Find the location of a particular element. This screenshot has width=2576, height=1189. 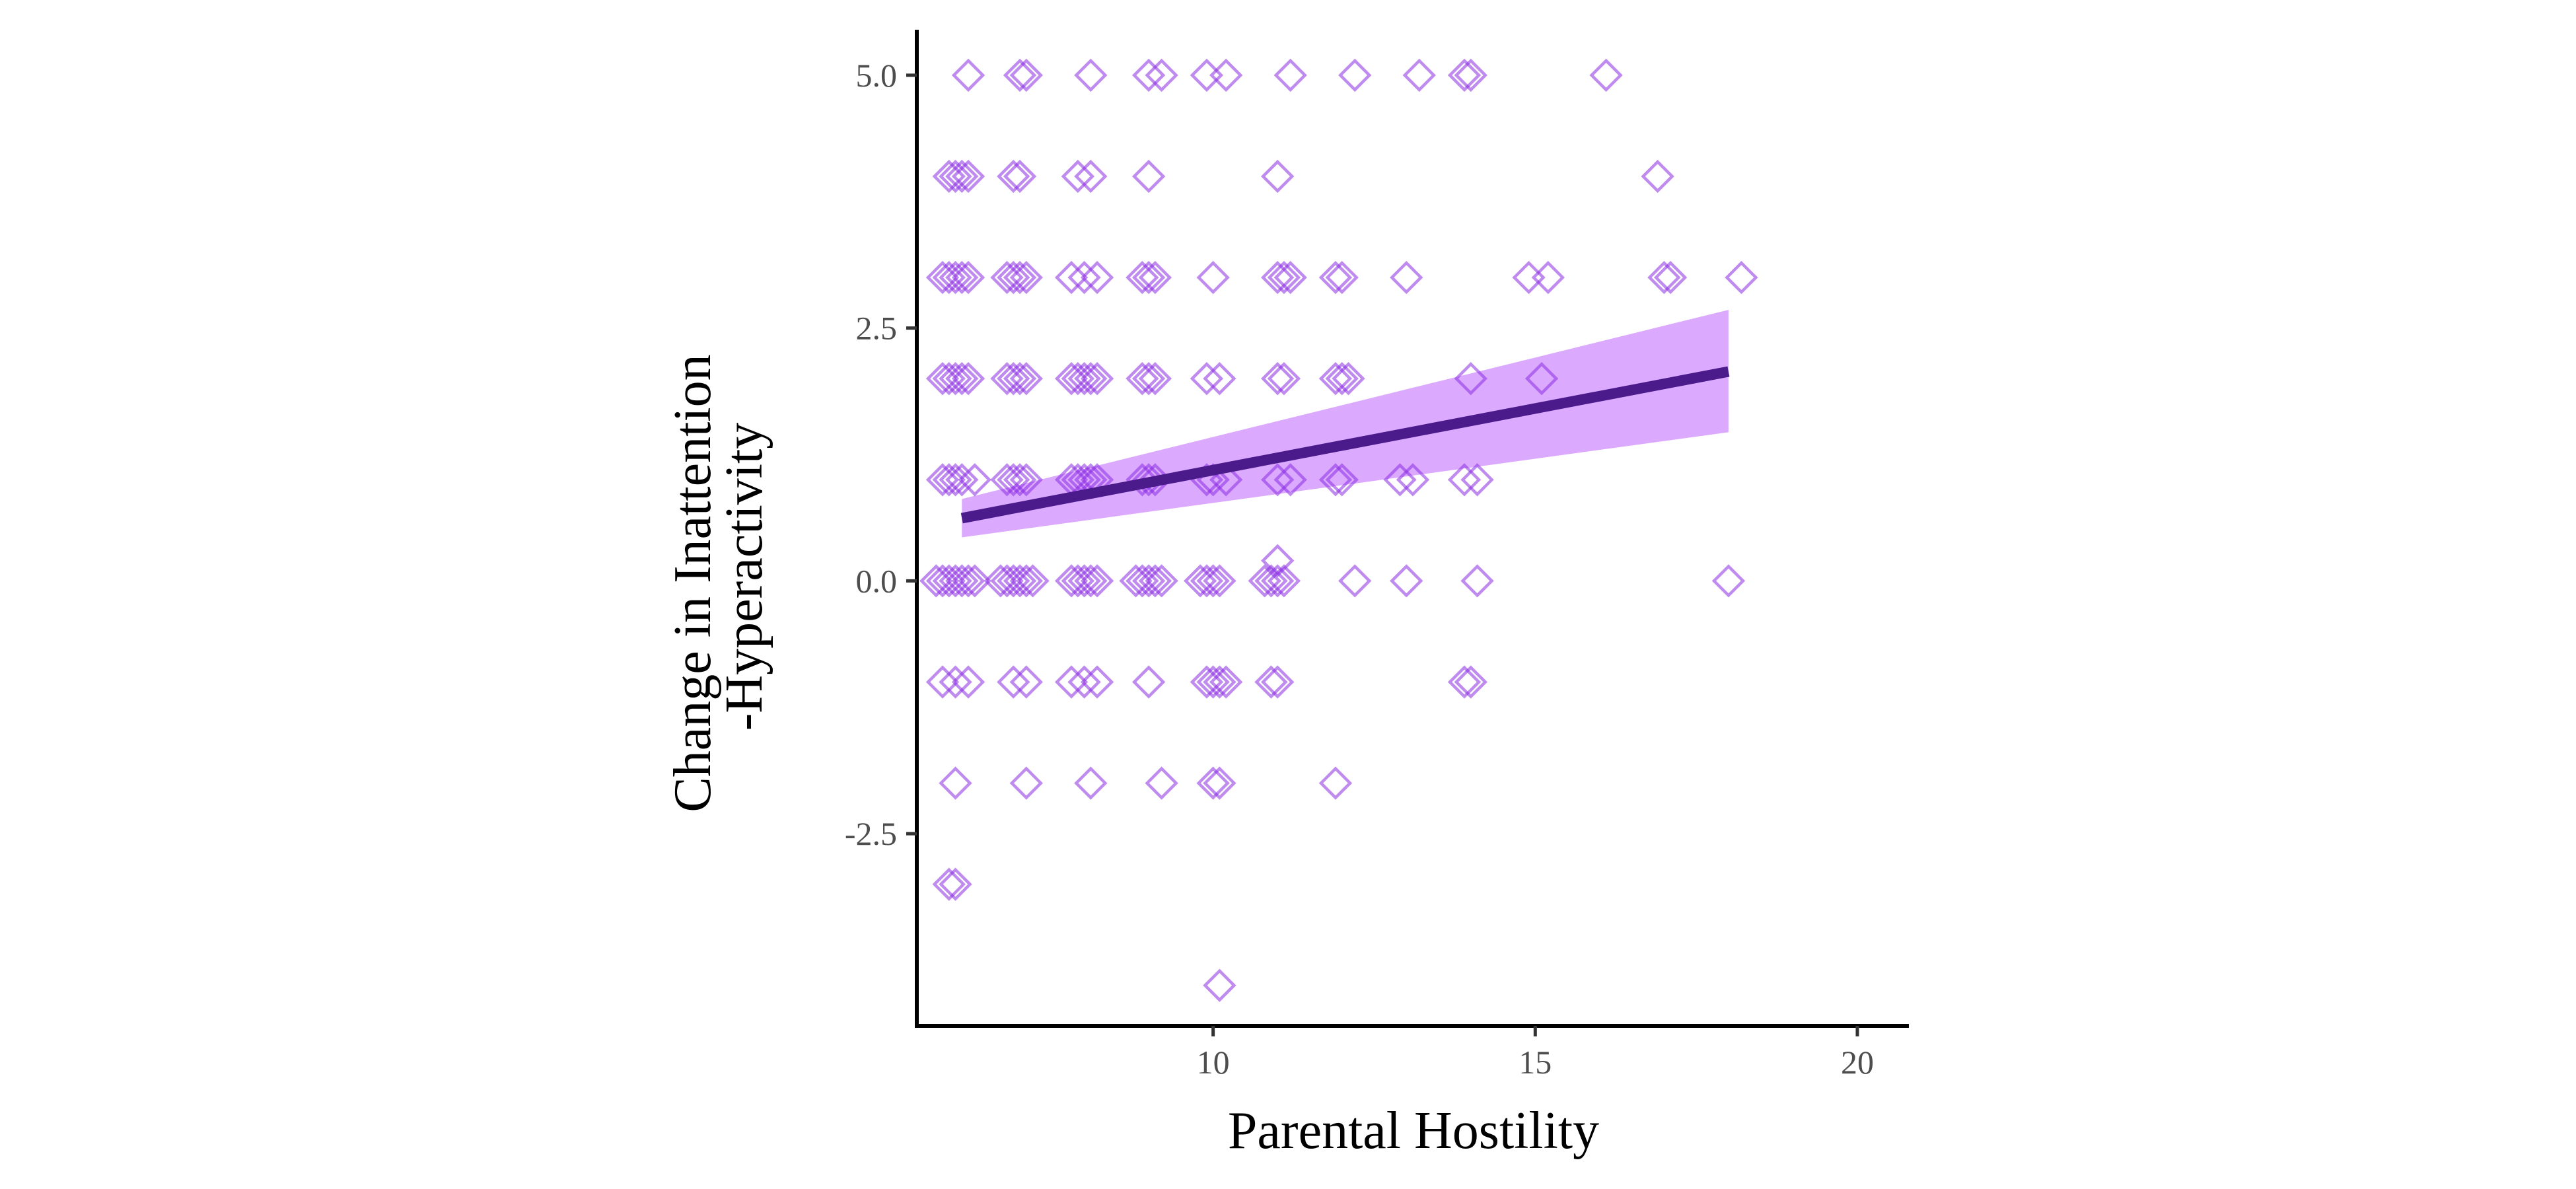

y-tick-label: 5.0 is located at coordinates (877, 75).